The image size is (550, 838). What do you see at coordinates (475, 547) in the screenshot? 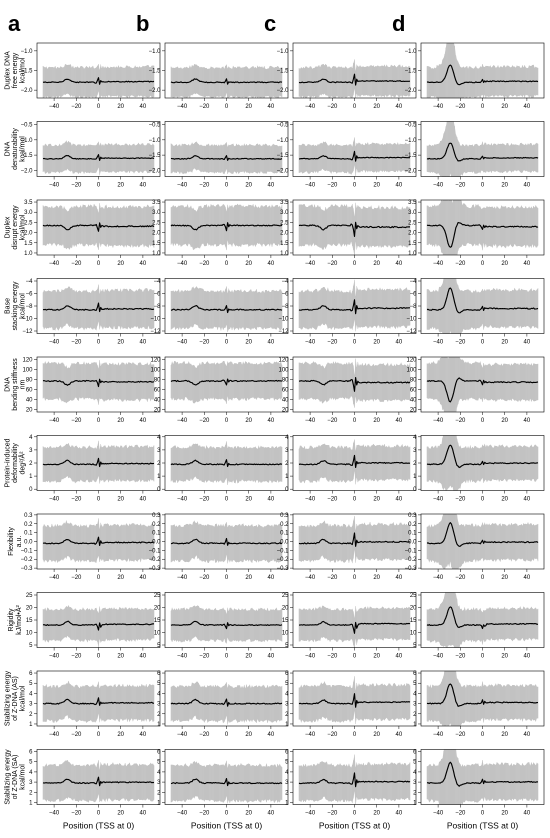
I see `panel-d-row-6: 0.3 0.2 0.1 0.0 −0.1 −0.2 −0.3 −40 −20 0 20 40` at bounding box center [475, 547].